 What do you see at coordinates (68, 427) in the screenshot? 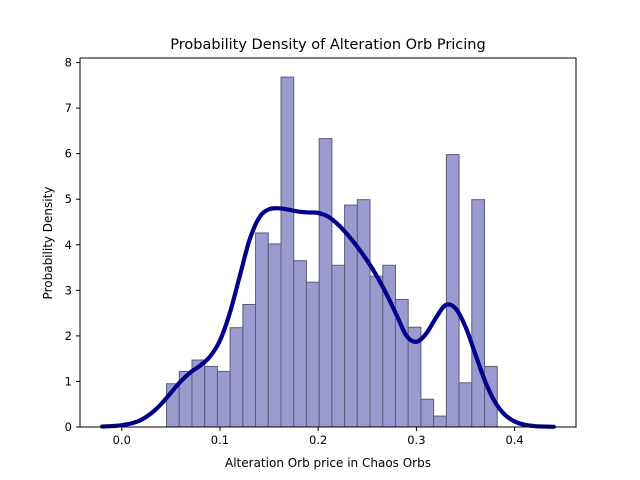
I see `y-tick-label: 0` at bounding box center [68, 427].